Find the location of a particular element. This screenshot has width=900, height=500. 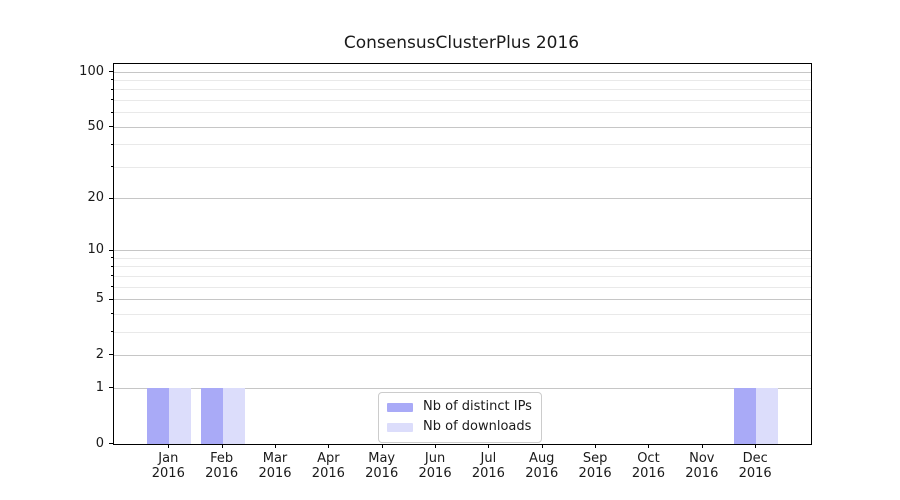

x-tick-label: Jan 2016 is located at coordinates (168, 466).